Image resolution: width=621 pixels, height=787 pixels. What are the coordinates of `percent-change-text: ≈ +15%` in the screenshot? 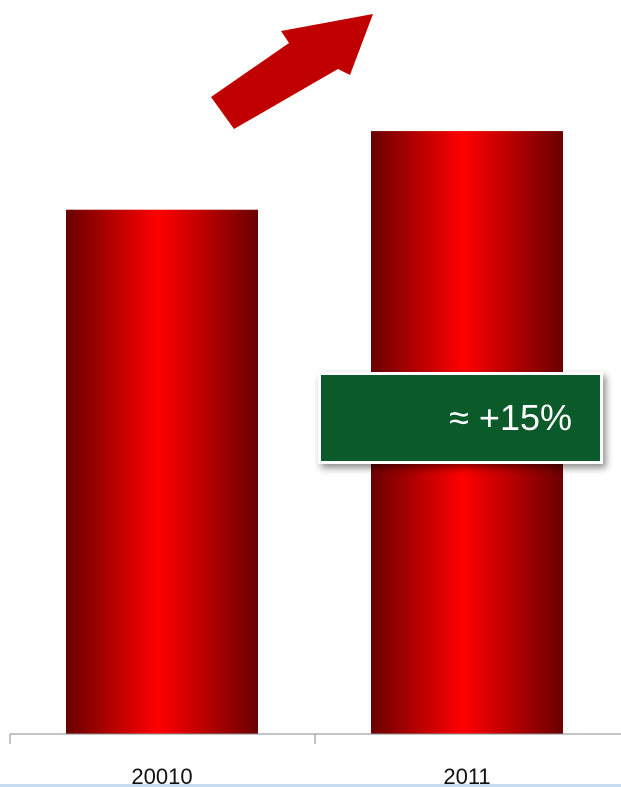 It's located at (510, 417).